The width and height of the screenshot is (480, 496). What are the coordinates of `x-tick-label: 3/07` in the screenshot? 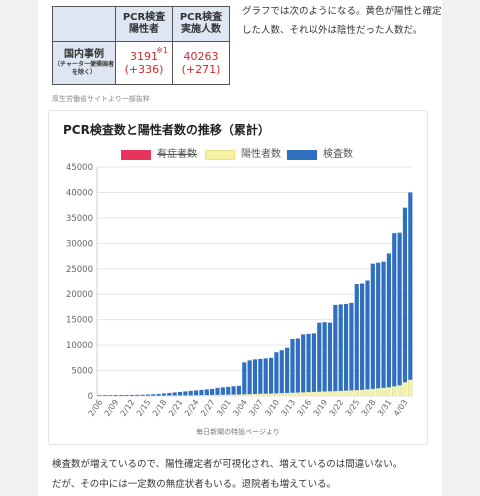 It's located at (256, 408).